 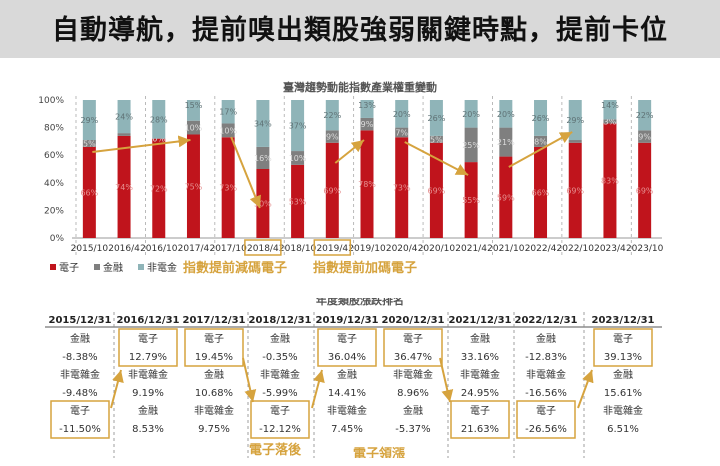 I want to click on label-electronics: 50%, so click(x=263, y=204).